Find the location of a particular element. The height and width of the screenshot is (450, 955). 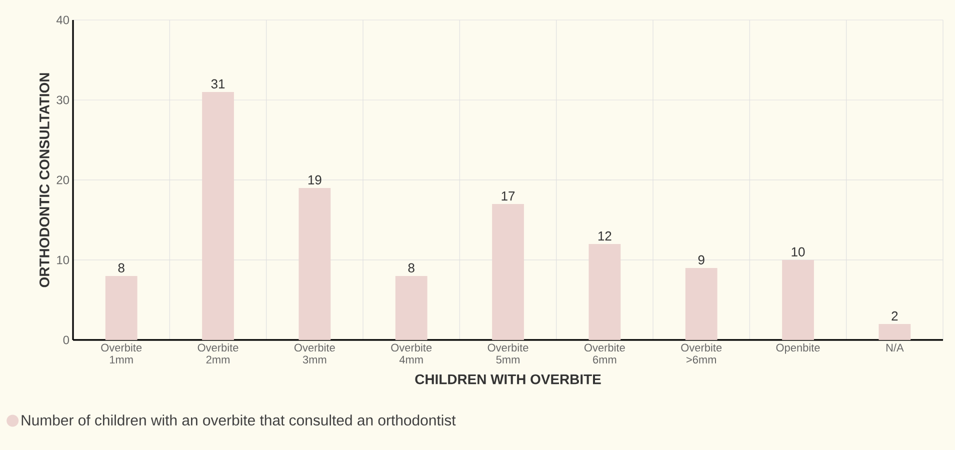

x-tick-label: Overbite >6mm is located at coordinates (701, 354).